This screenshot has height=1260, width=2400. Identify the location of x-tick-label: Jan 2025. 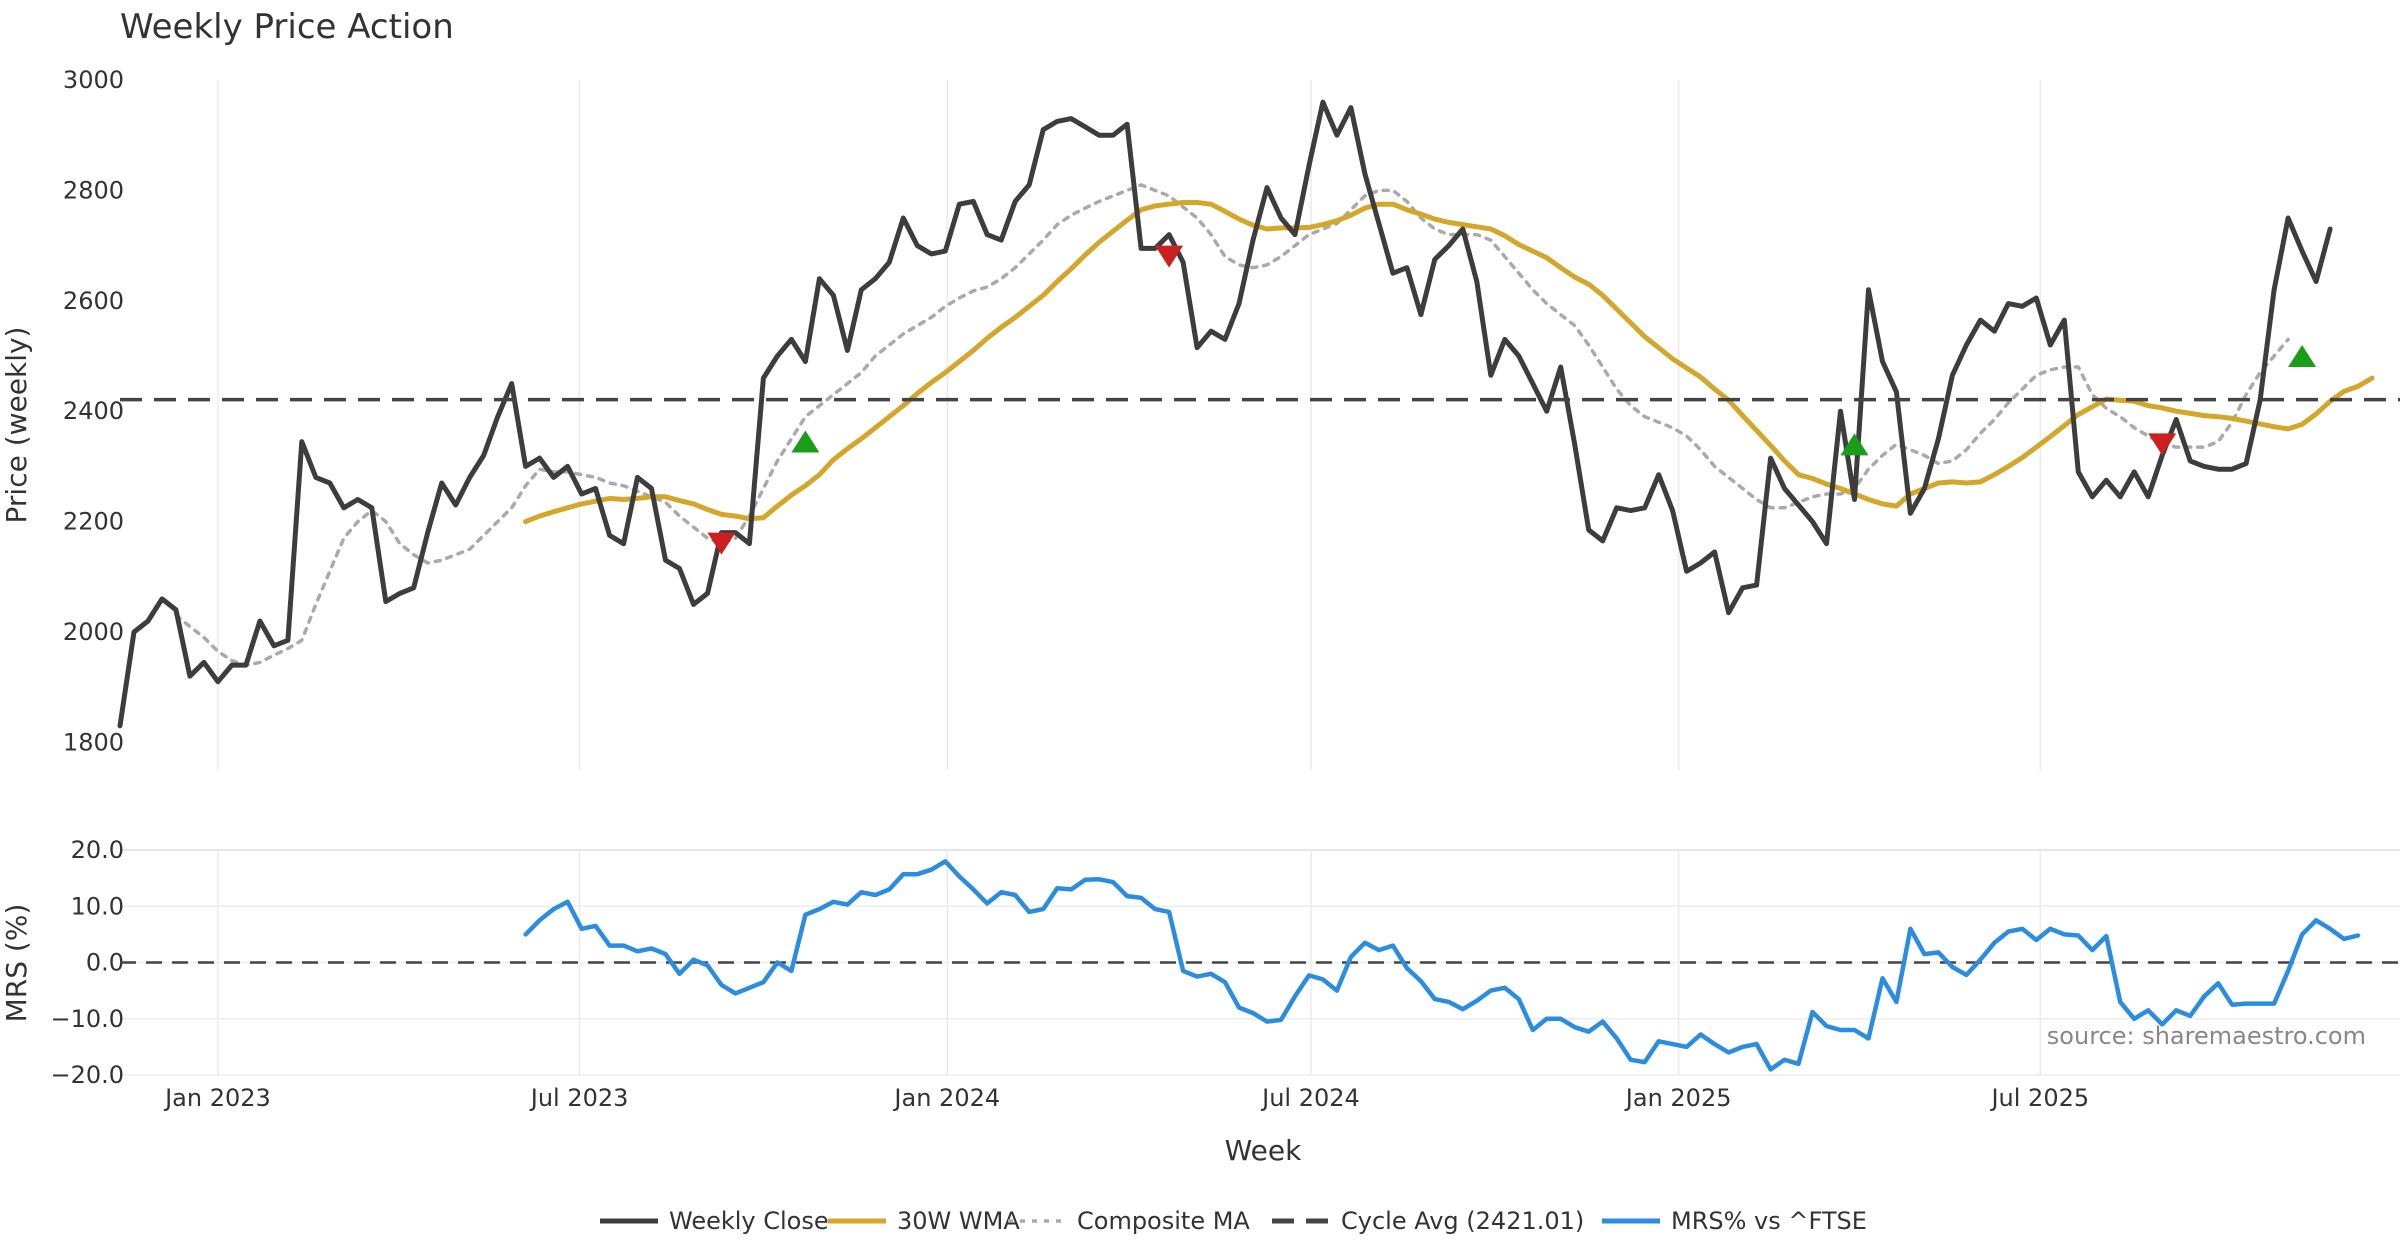
(1678, 1098).